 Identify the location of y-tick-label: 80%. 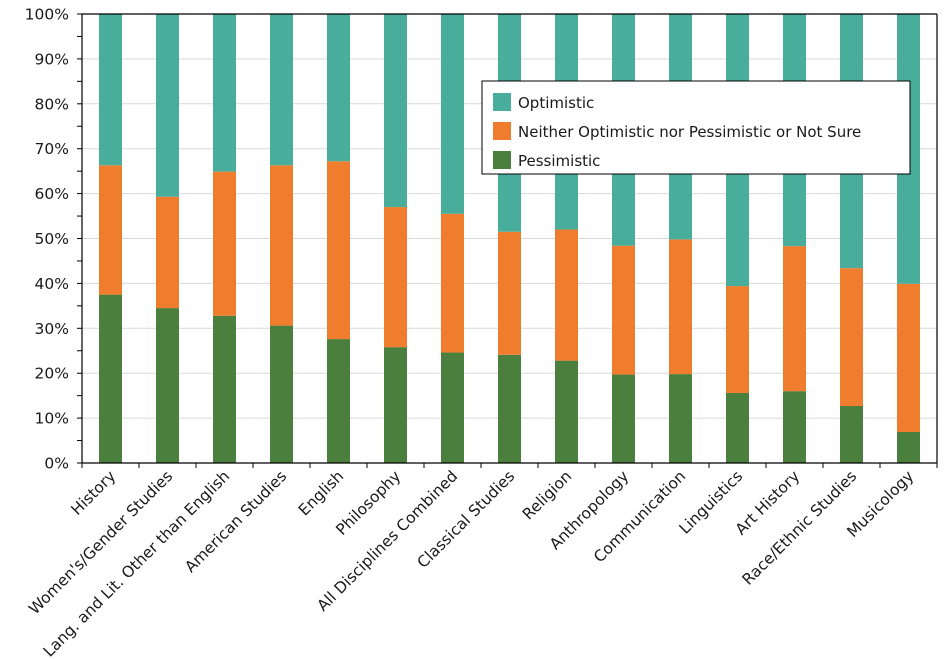
(52, 104).